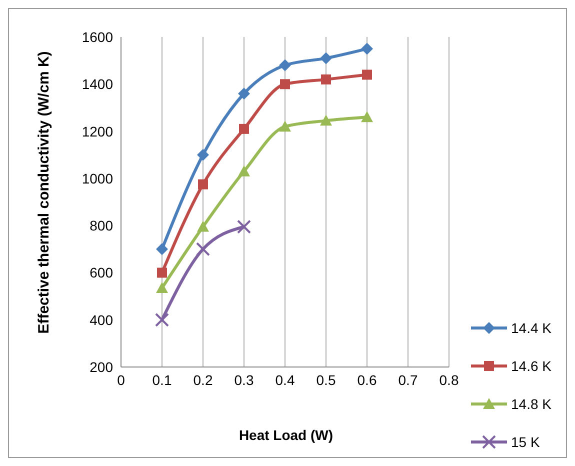 The image size is (575, 466). I want to click on x-tick-label: 0.7, so click(408, 380).